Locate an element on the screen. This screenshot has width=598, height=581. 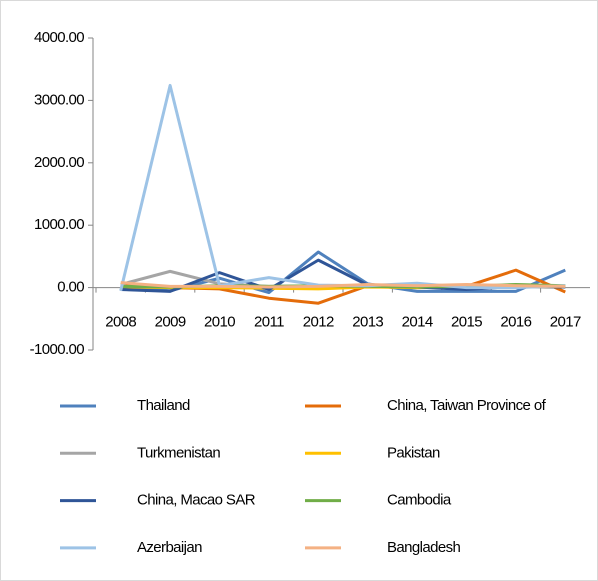
legend-label: Bangladesh is located at coordinates (423, 547).